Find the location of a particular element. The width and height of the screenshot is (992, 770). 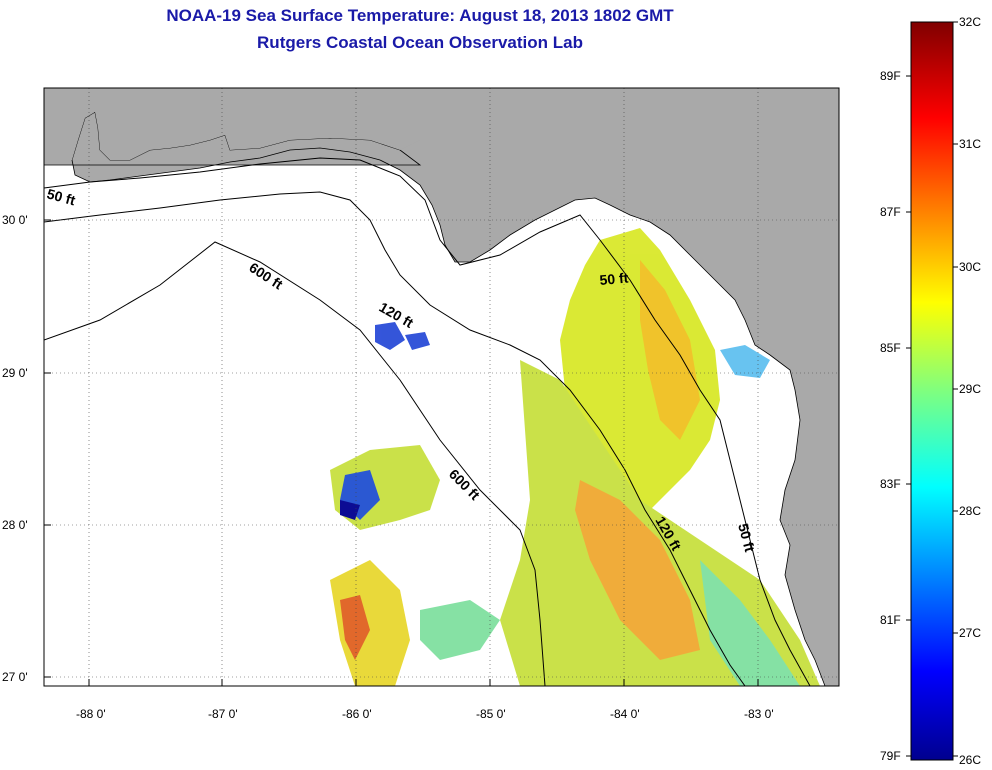

colorbar-fahrenheit-label: 85F is located at coordinates (890, 348).